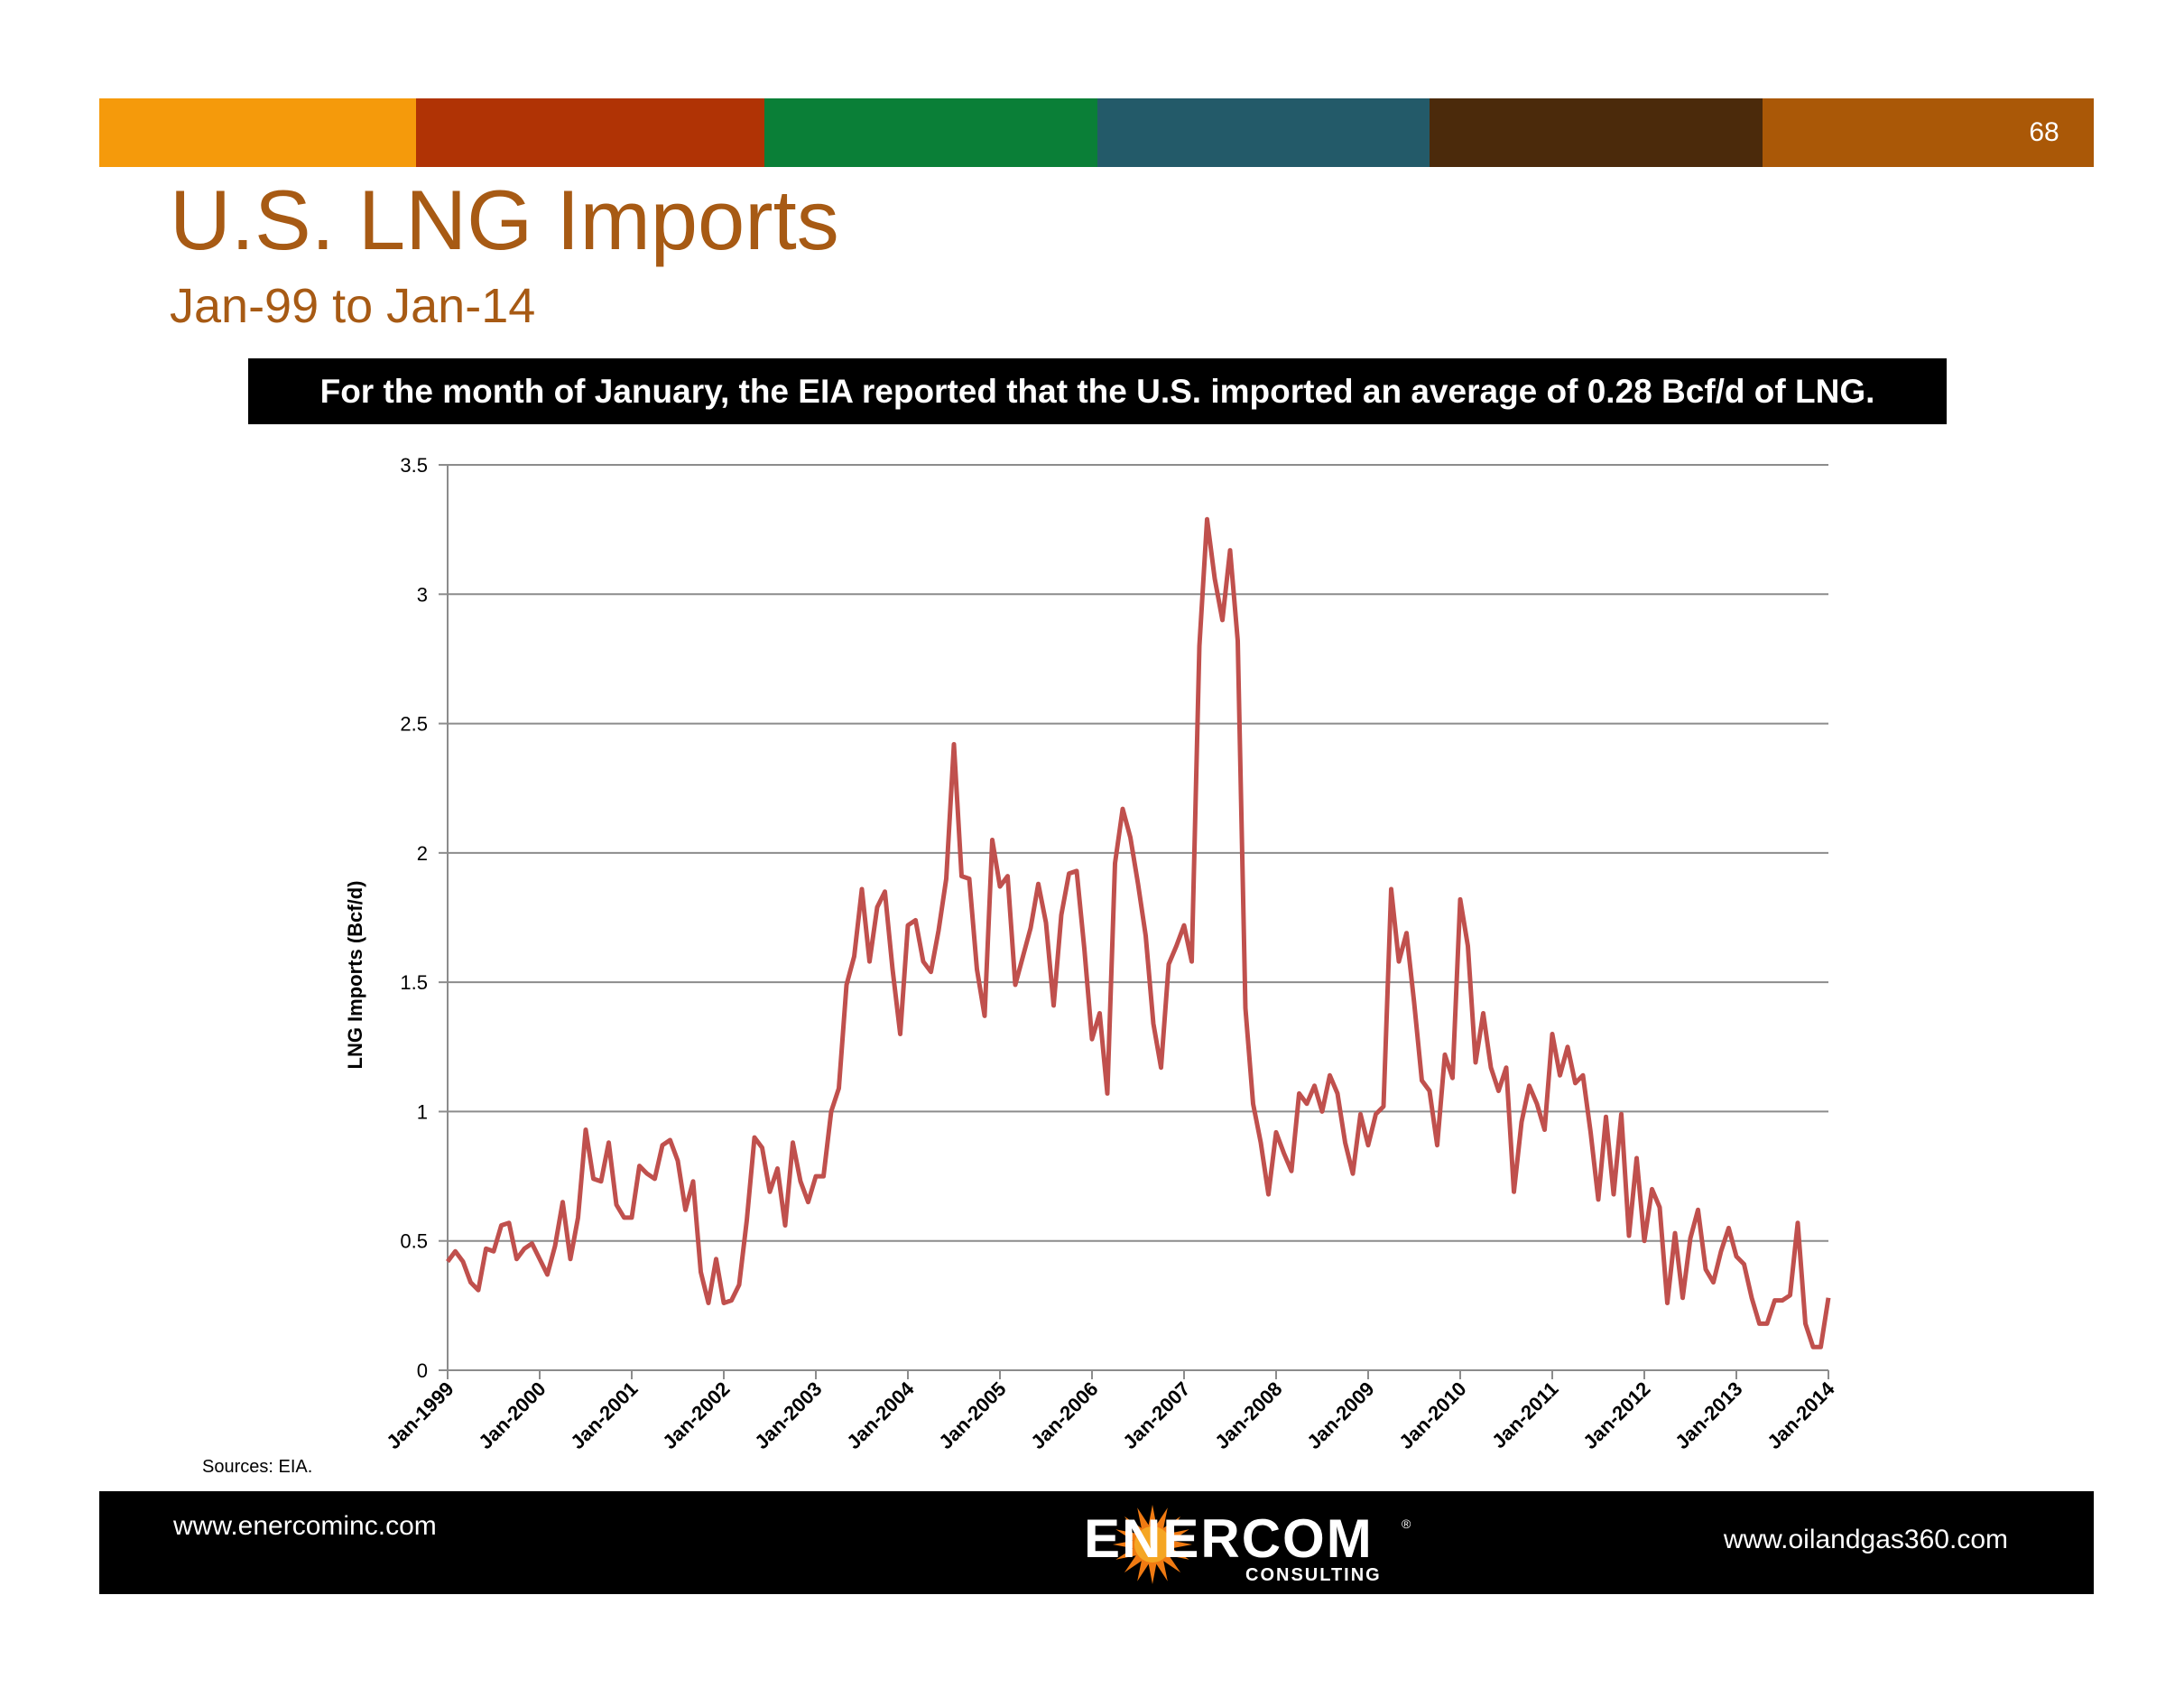 This screenshot has height=1688, width=2184. I want to click on x-tick-label: Jan-2002, so click(696, 1415).